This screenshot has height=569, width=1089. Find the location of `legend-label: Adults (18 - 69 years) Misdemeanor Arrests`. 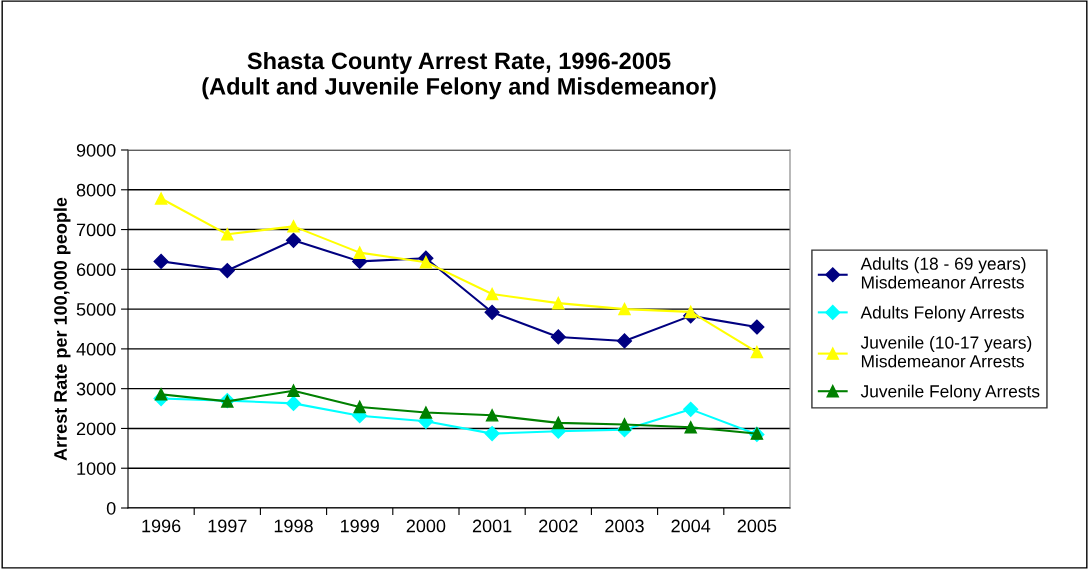

legend-label: Adults (18 - 69 years) Misdemeanor Arrests is located at coordinates (943, 273).